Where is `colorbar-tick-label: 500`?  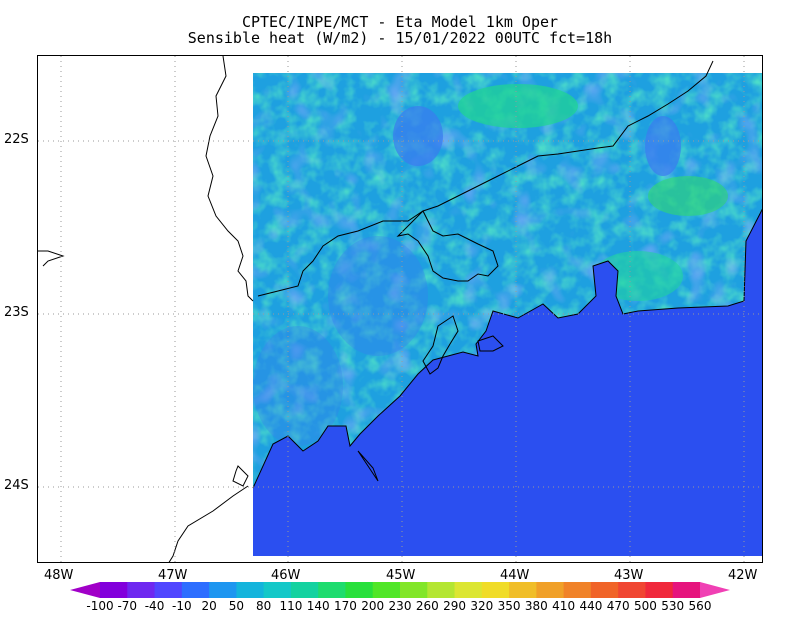
colorbar-tick-label: 500 is located at coordinates (645, 606).